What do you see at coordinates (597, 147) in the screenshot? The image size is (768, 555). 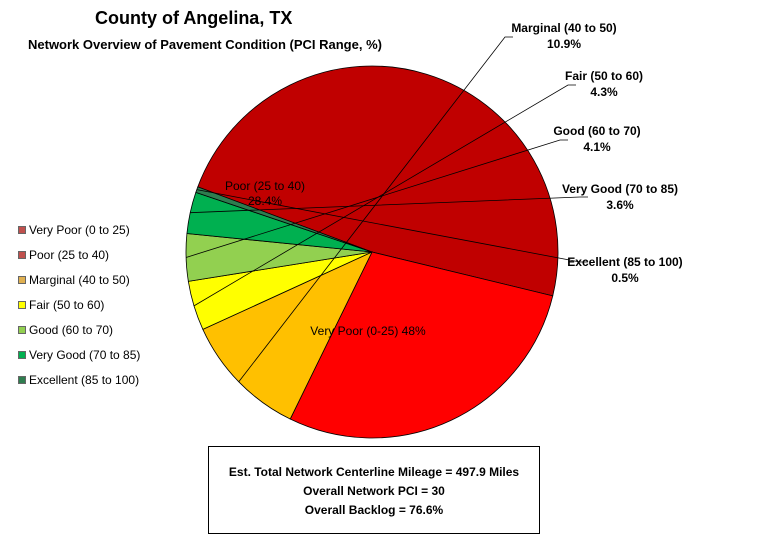 I see `data-label: 4.1%` at bounding box center [597, 147].